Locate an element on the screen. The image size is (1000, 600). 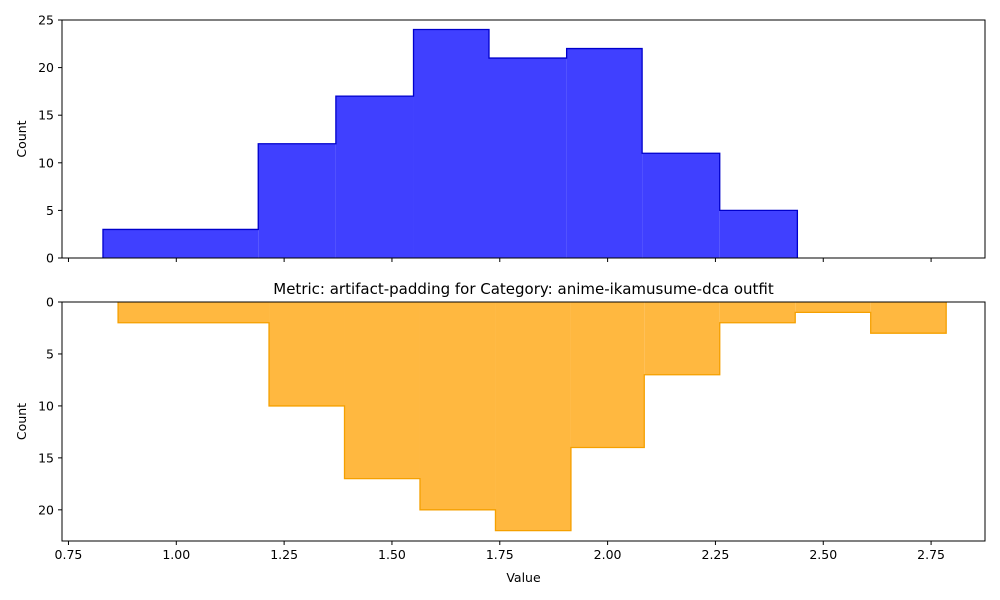
bottom-y-tick-label: 10 is located at coordinates (46, 405).